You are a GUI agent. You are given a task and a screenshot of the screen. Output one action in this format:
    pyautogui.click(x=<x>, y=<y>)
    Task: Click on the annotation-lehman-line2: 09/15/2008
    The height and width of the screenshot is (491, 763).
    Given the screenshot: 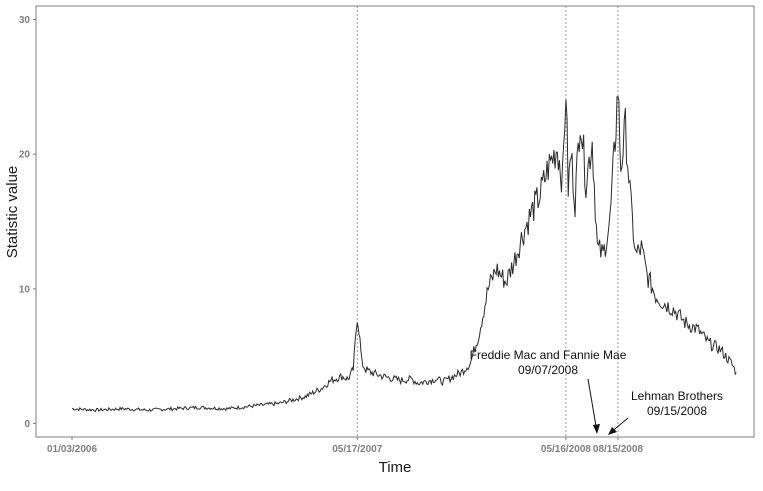 What is the action you would take?
    pyautogui.click(x=677, y=411)
    